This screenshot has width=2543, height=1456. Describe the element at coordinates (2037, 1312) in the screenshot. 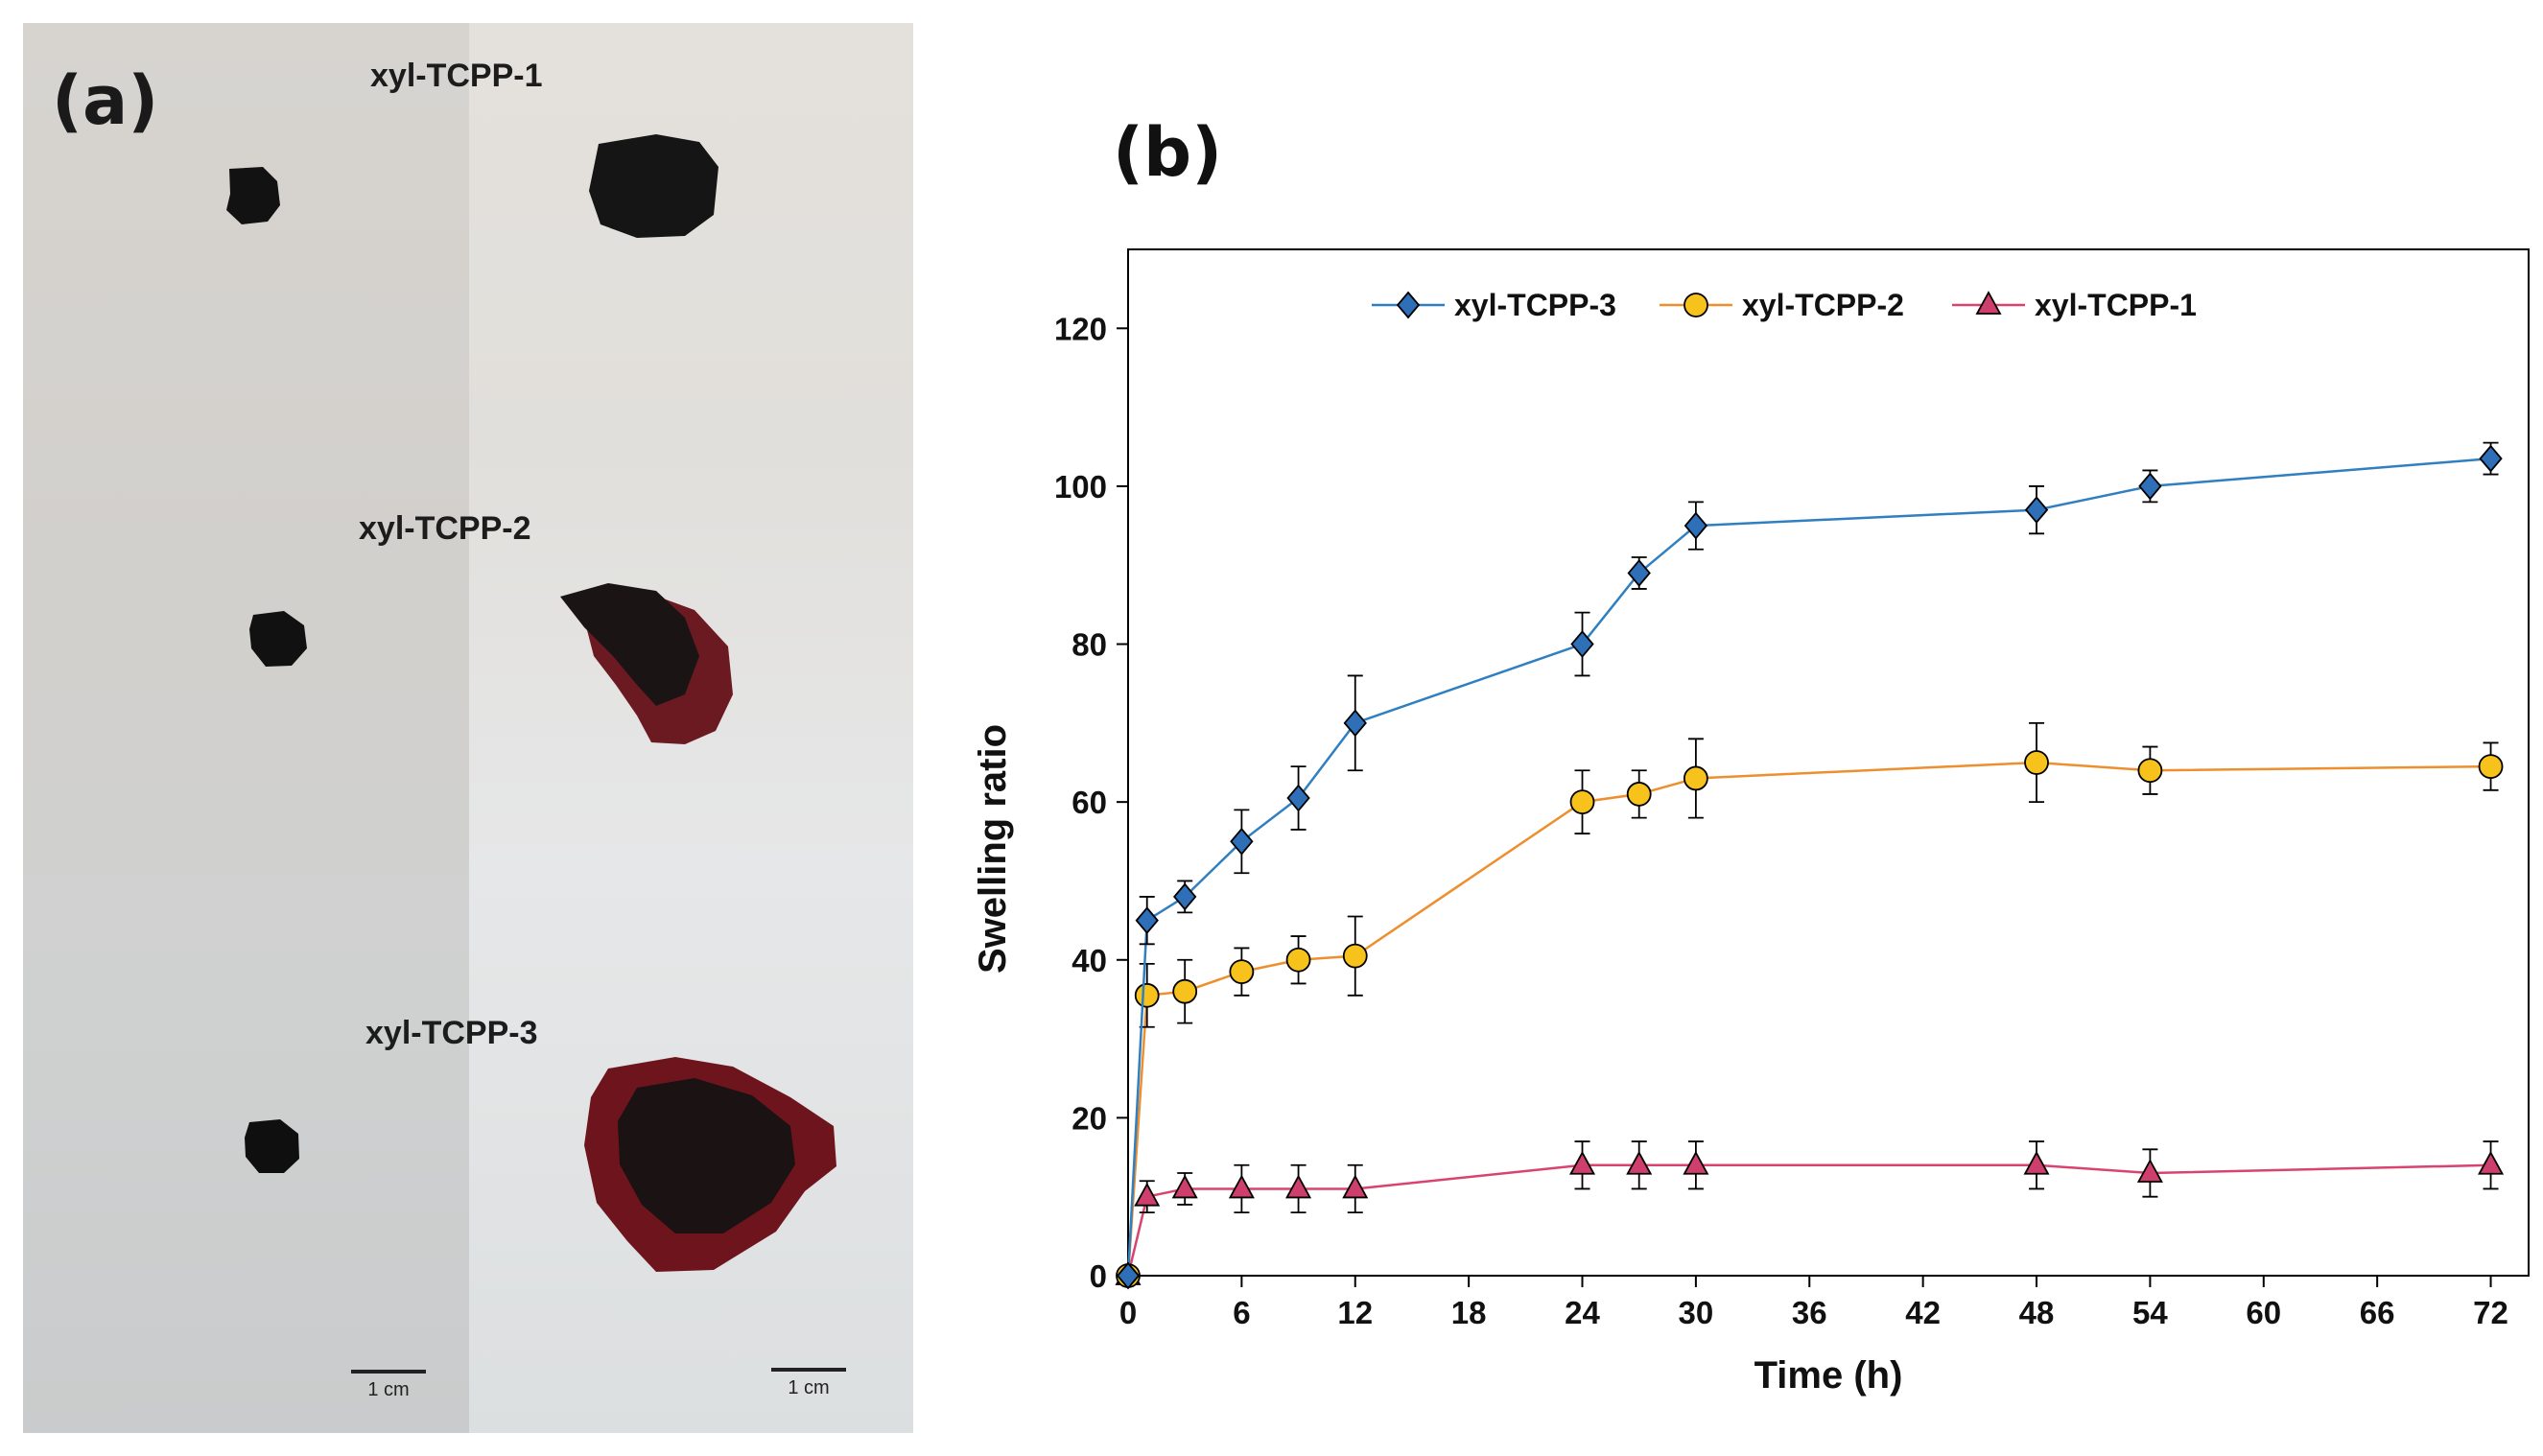

I see `x-tick-label: 48` at that location.